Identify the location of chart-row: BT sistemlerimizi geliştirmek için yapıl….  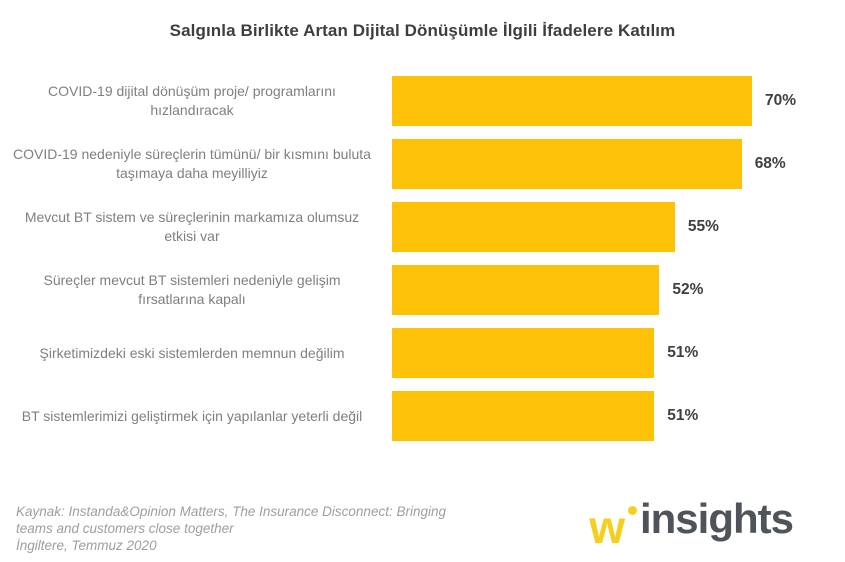
(422, 416).